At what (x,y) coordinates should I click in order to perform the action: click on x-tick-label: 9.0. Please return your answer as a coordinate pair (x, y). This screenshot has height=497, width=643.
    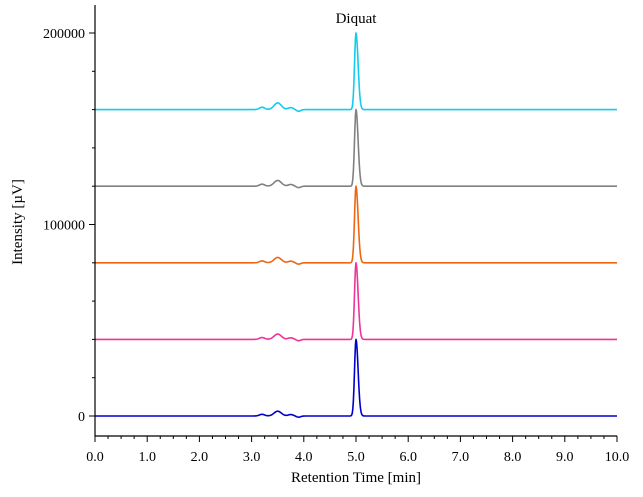
    Looking at the image, I should click on (565, 457).